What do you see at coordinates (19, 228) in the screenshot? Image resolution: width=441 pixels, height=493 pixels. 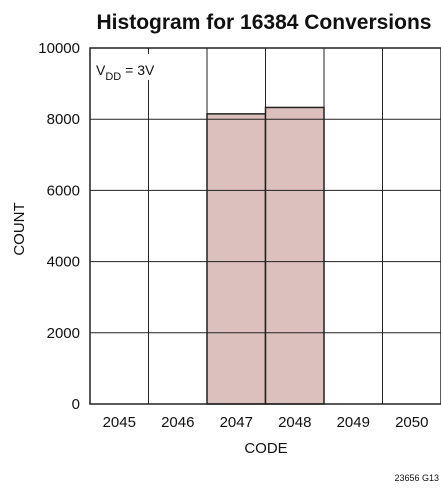 I see `y-axis-label: COUNT` at bounding box center [19, 228].